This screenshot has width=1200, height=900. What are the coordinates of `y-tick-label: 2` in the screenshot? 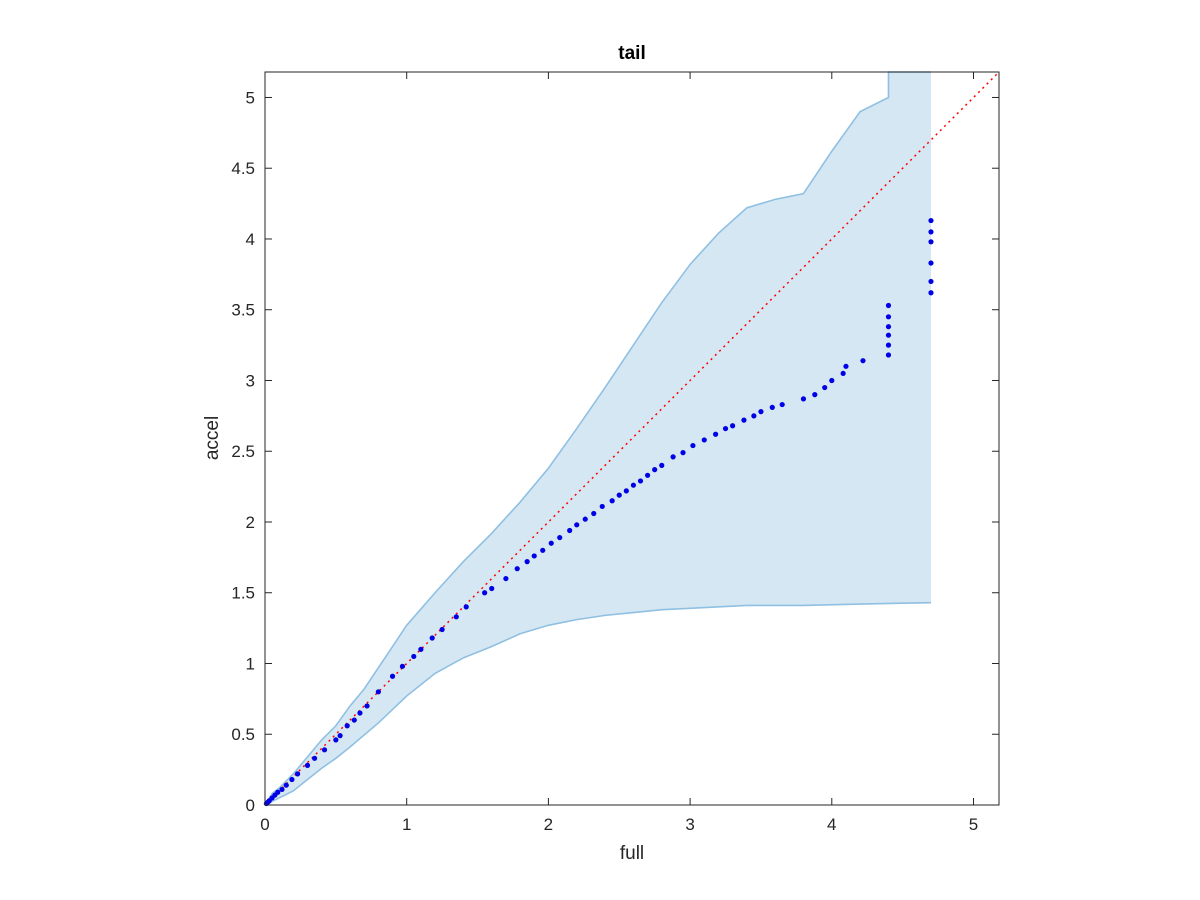 It's located at (250, 522).